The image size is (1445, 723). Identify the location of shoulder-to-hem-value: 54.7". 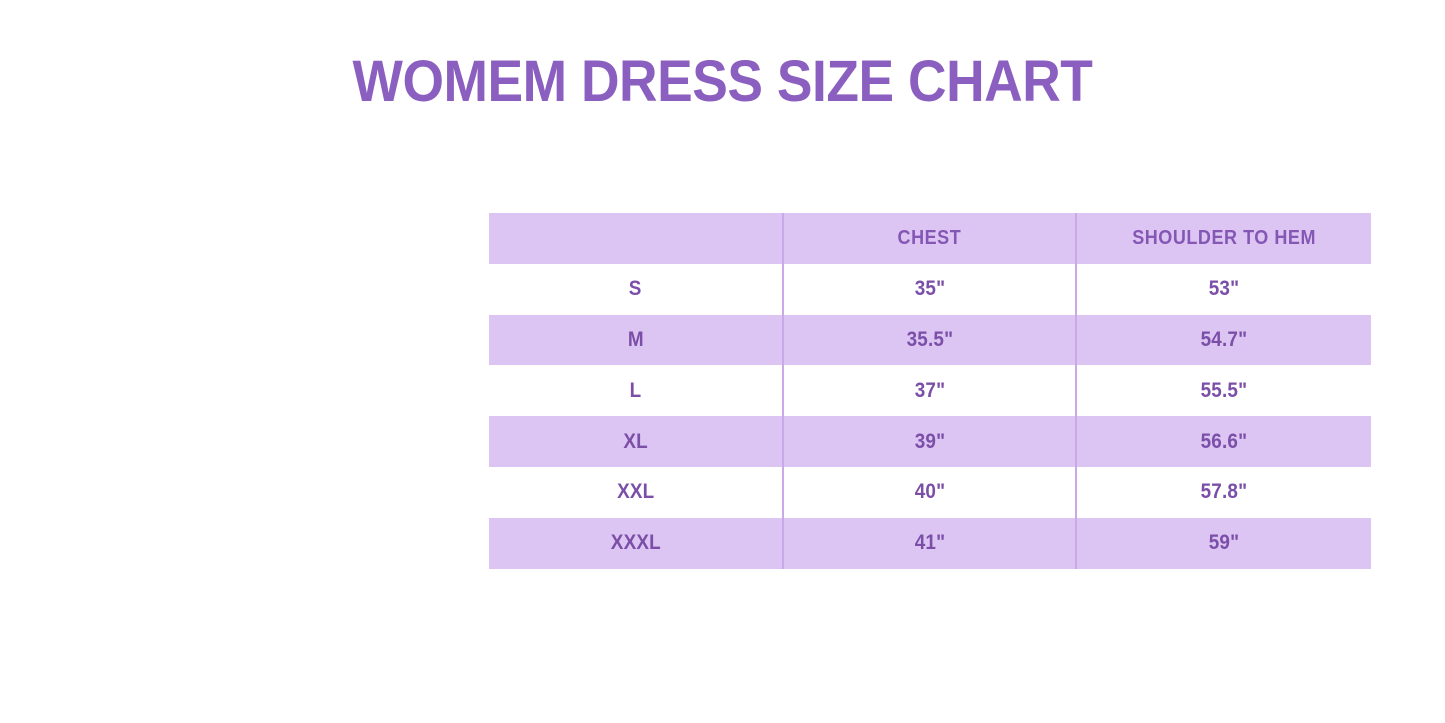
(1224, 339).